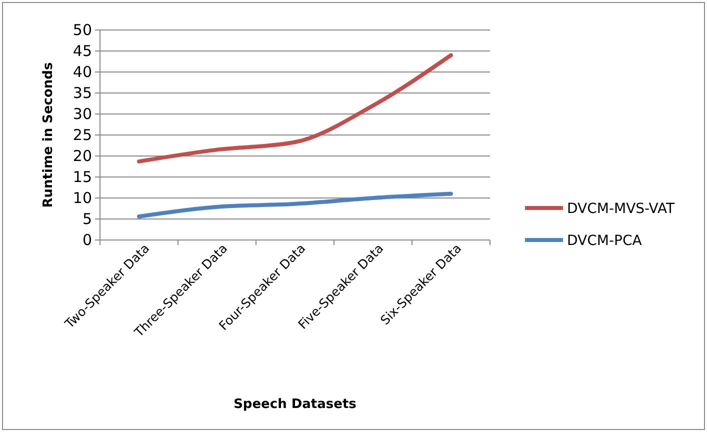  I want to click on y-axis-title: Runtime in Seconds, so click(48, 135).